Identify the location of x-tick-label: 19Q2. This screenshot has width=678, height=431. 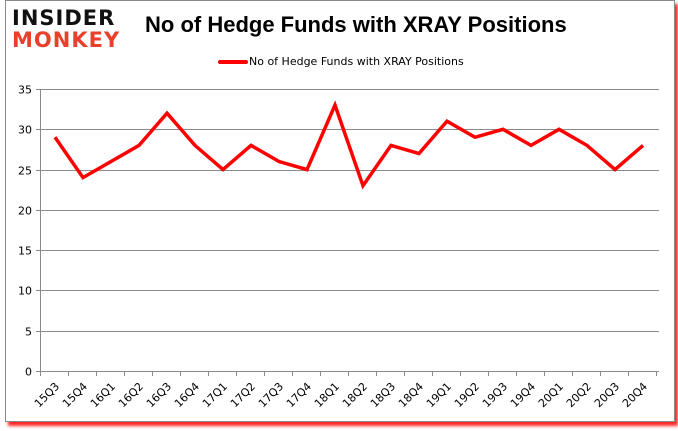
(467, 395).